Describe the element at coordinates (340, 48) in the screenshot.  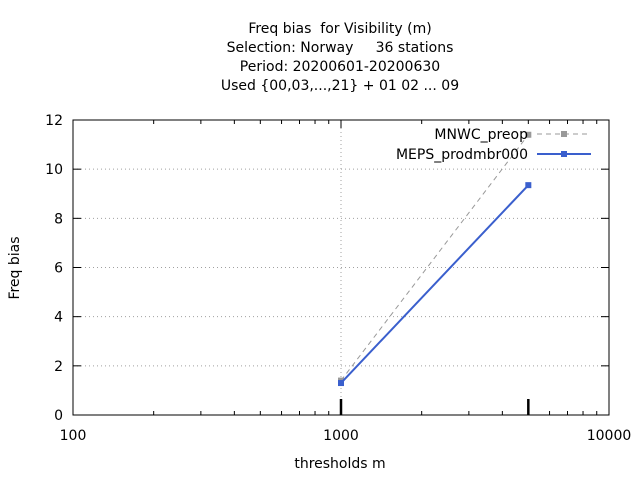
I see `title-line-2: Selection: Norway 36 stations` at that location.